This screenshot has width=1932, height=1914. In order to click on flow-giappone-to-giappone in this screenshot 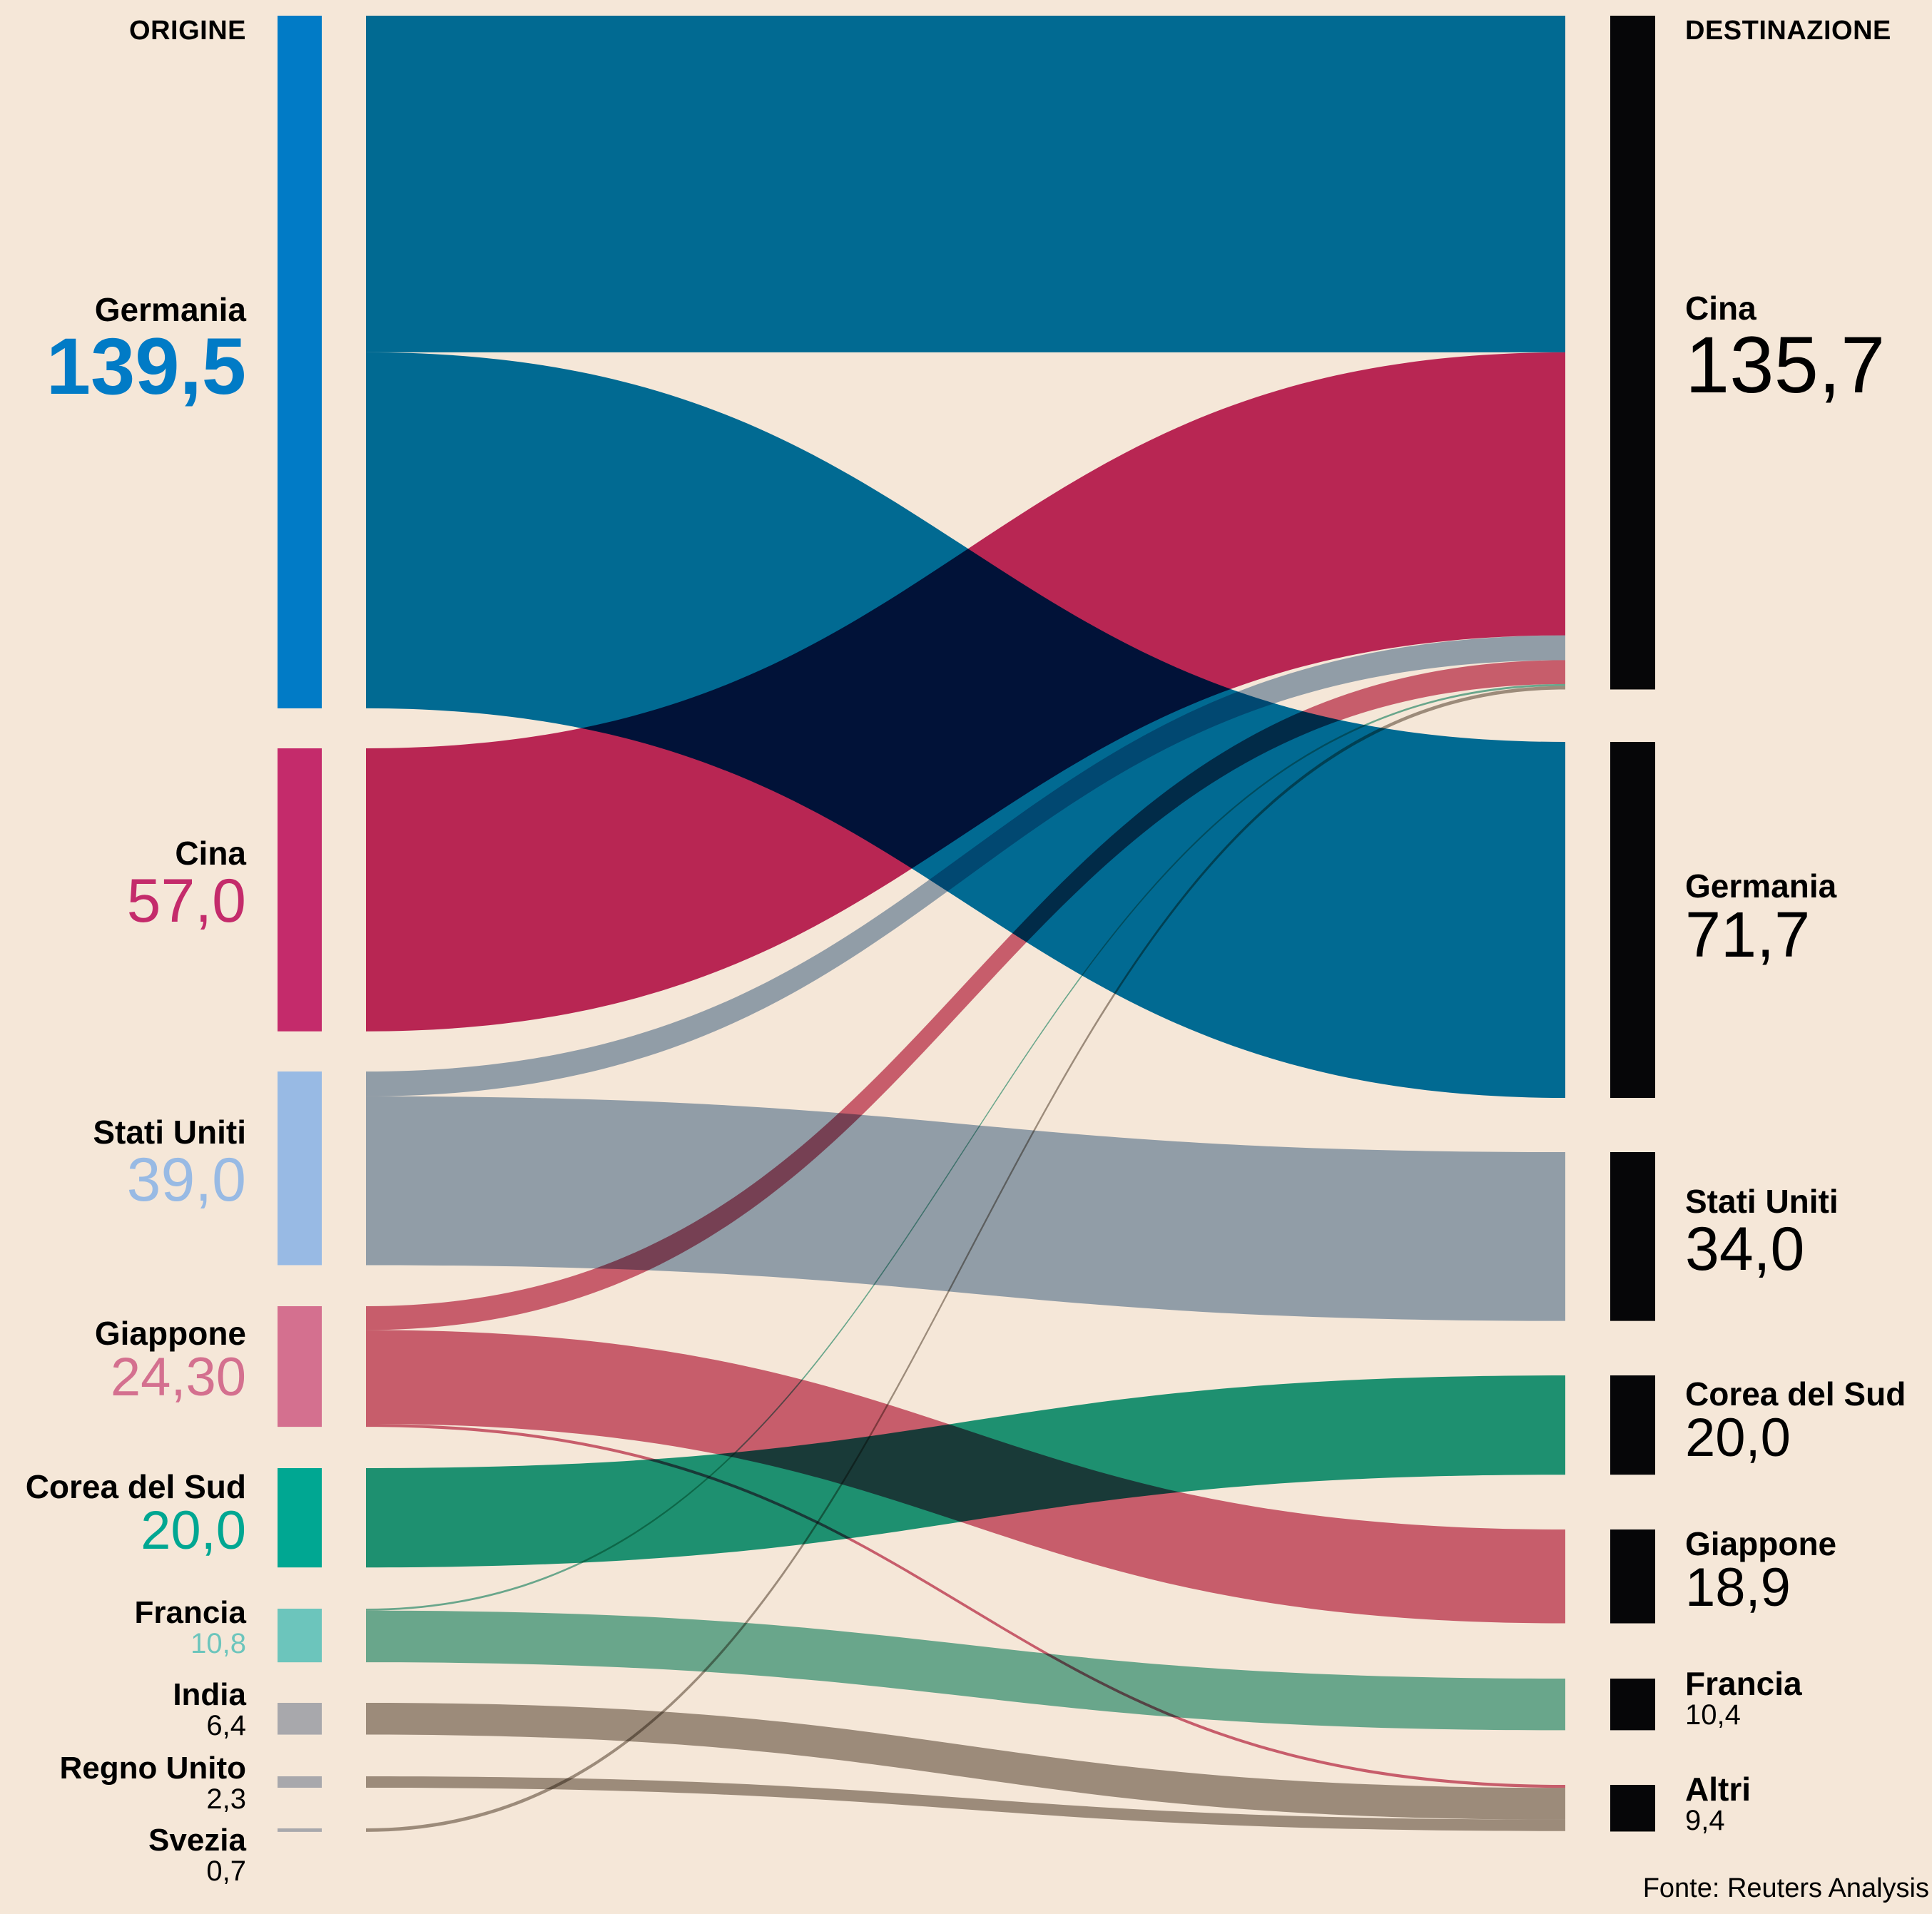, I will do `click(966, 1477)`.